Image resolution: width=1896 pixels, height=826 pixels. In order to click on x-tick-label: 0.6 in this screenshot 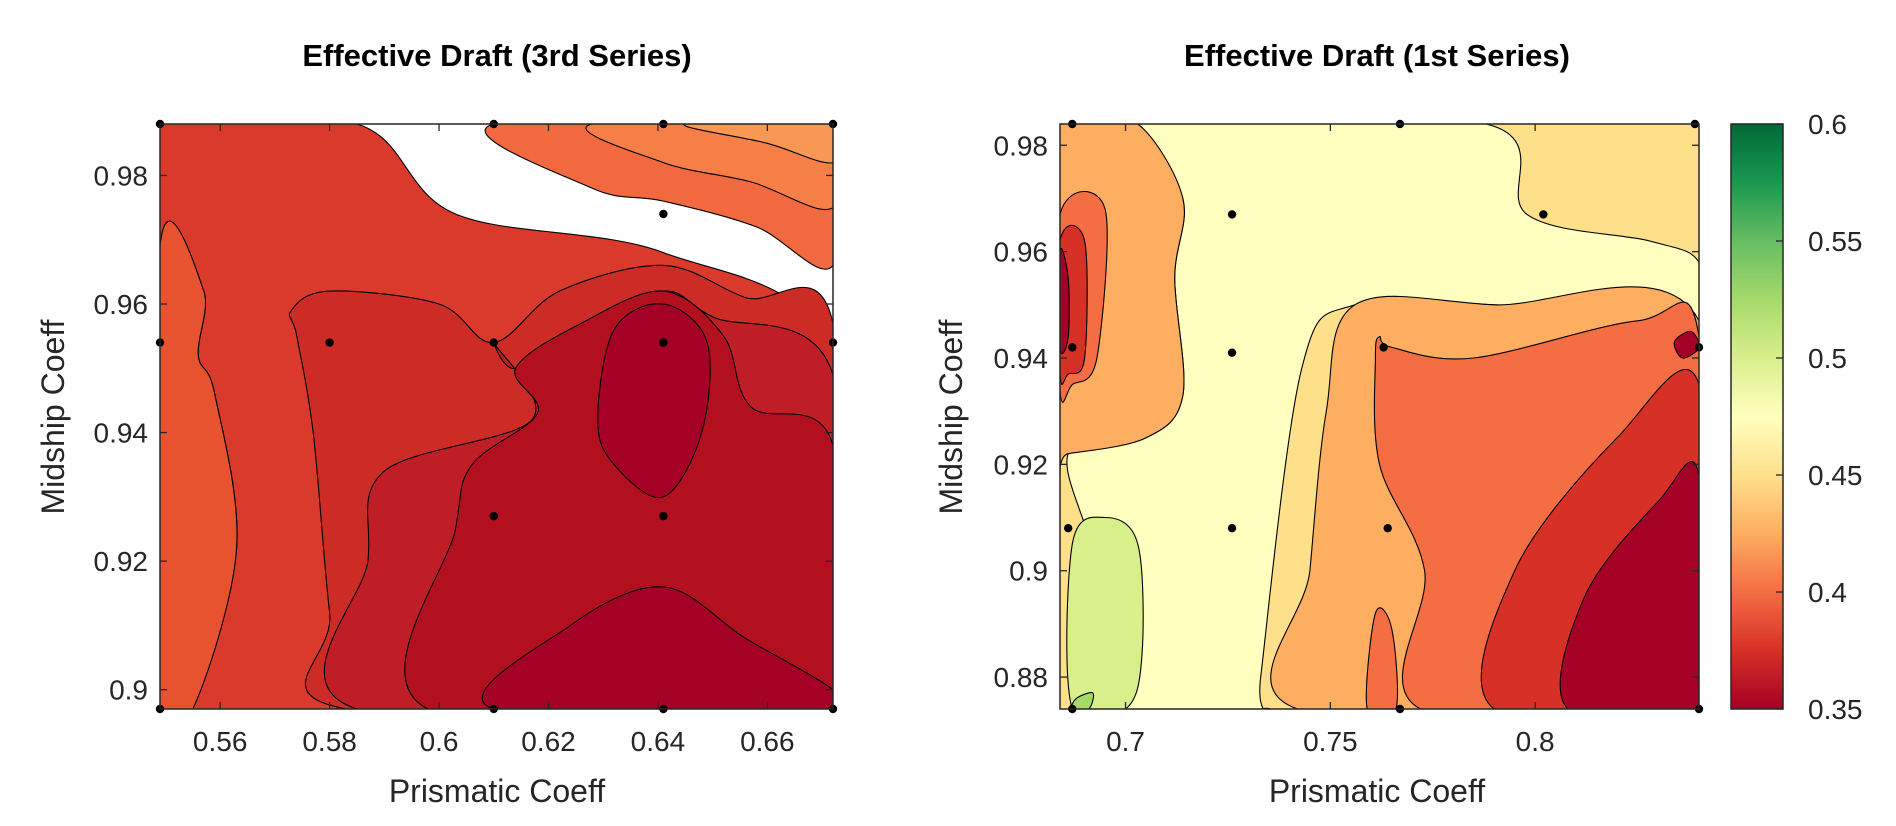, I will do `click(439, 741)`.